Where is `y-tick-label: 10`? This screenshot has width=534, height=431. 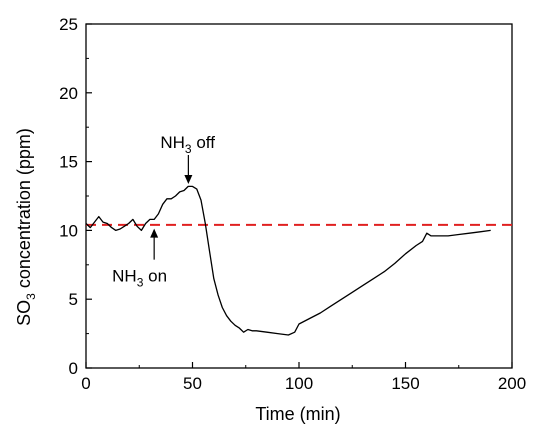
y-tick-label: 10 is located at coordinates (68, 230).